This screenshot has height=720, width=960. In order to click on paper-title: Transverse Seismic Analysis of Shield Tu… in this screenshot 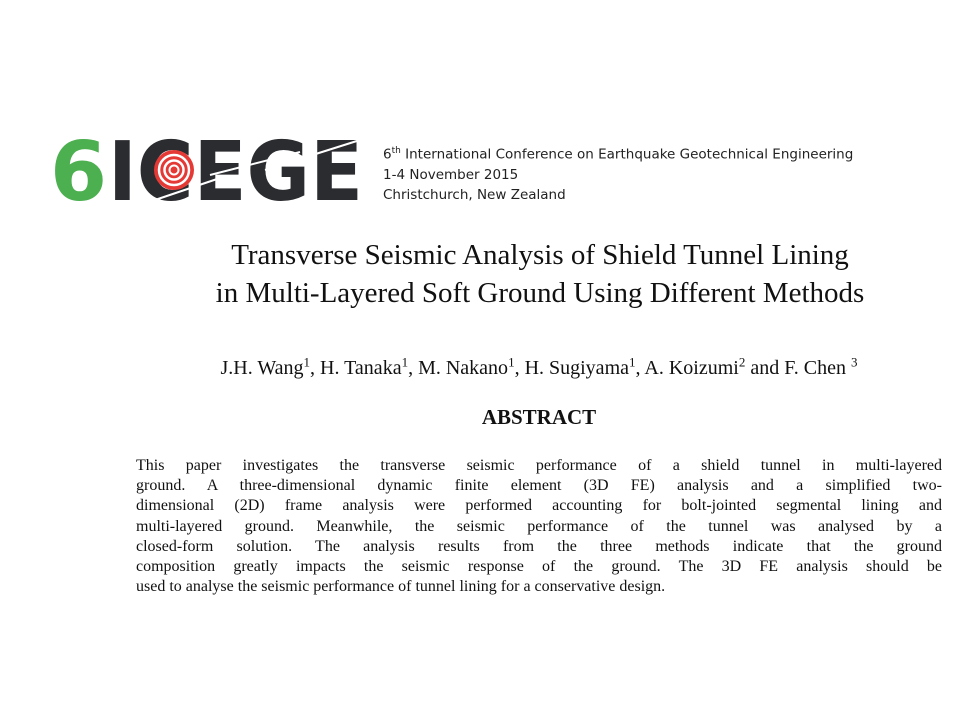, I will do `click(540, 274)`.